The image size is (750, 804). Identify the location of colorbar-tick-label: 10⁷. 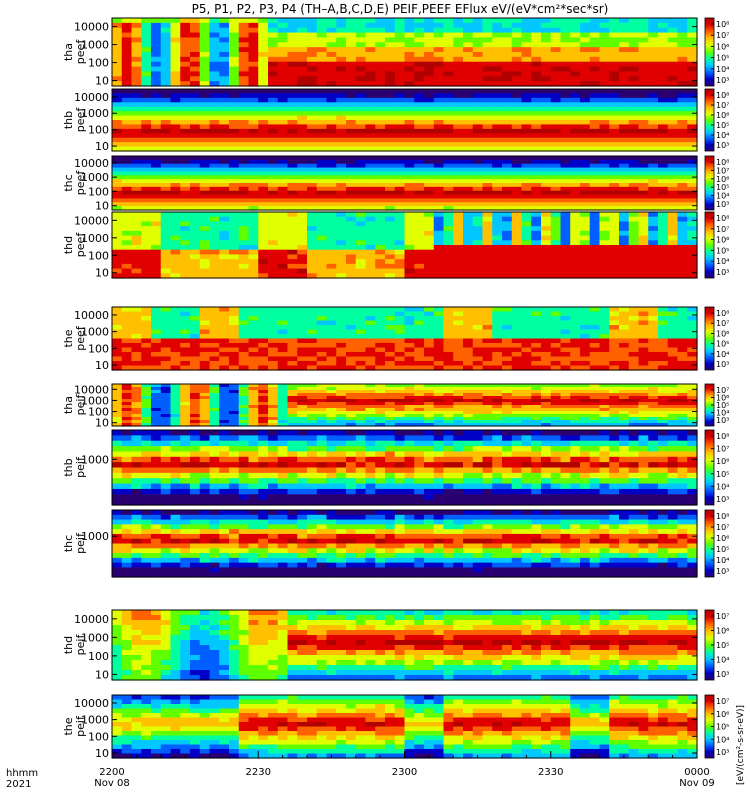
(722, 229).